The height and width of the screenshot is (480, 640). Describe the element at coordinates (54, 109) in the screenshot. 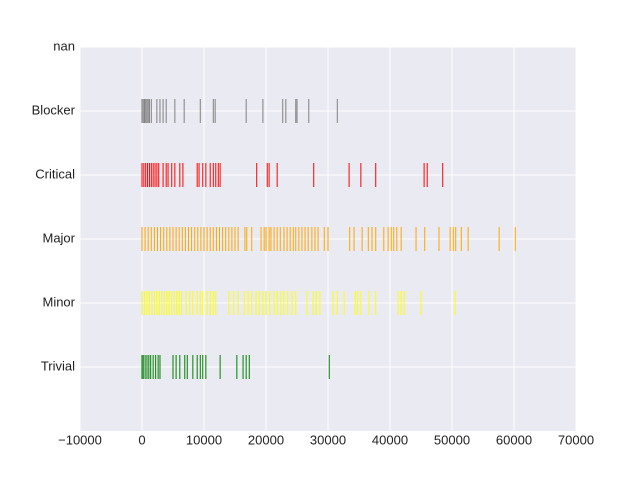

I see `y-tick-label: Blocker` at that location.